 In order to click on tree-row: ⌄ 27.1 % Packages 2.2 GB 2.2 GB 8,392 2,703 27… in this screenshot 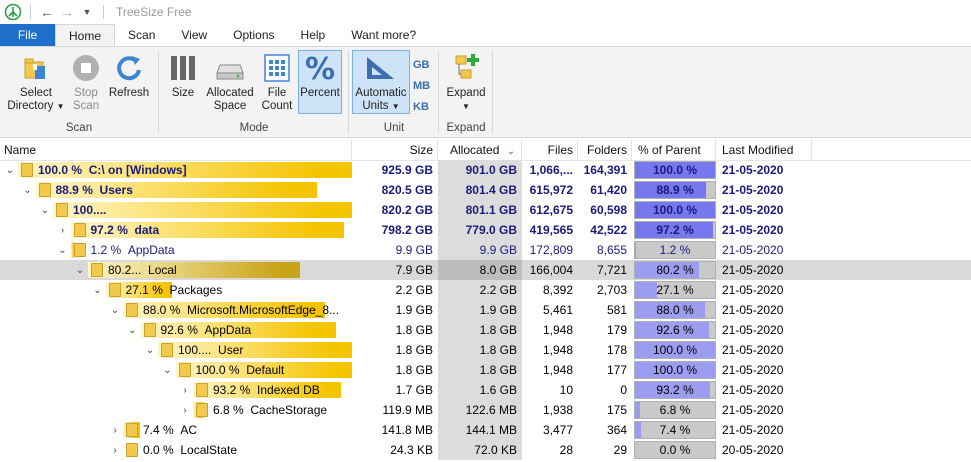, I will do `click(485, 290)`.